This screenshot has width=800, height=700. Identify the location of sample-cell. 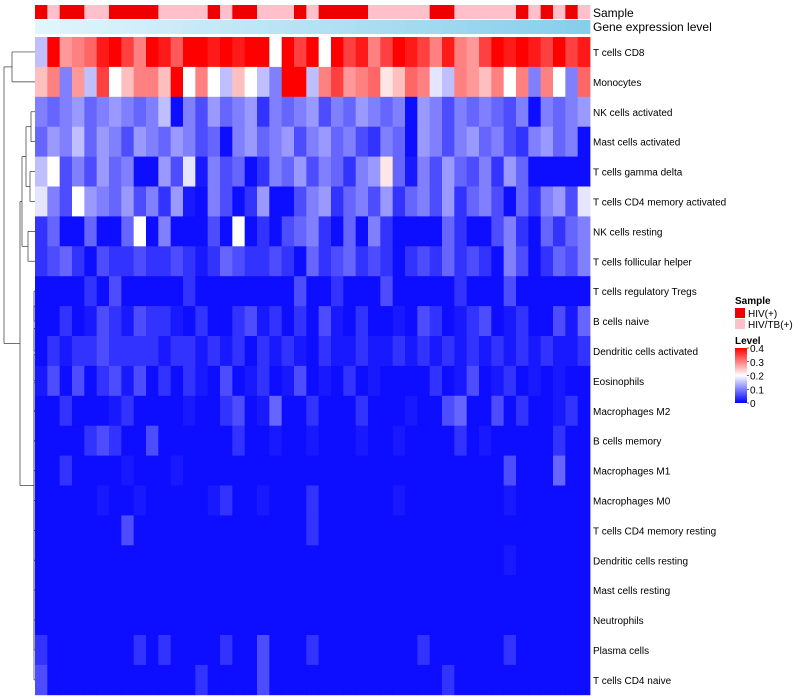
(436, 12).